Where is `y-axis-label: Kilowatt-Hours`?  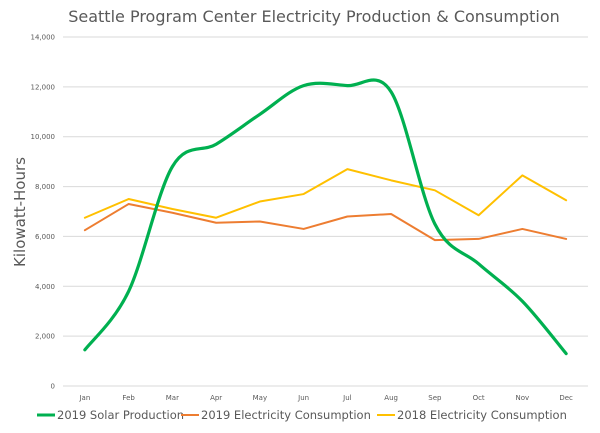
y-axis-label: Kilowatt-Hours is located at coordinates (20, 212).